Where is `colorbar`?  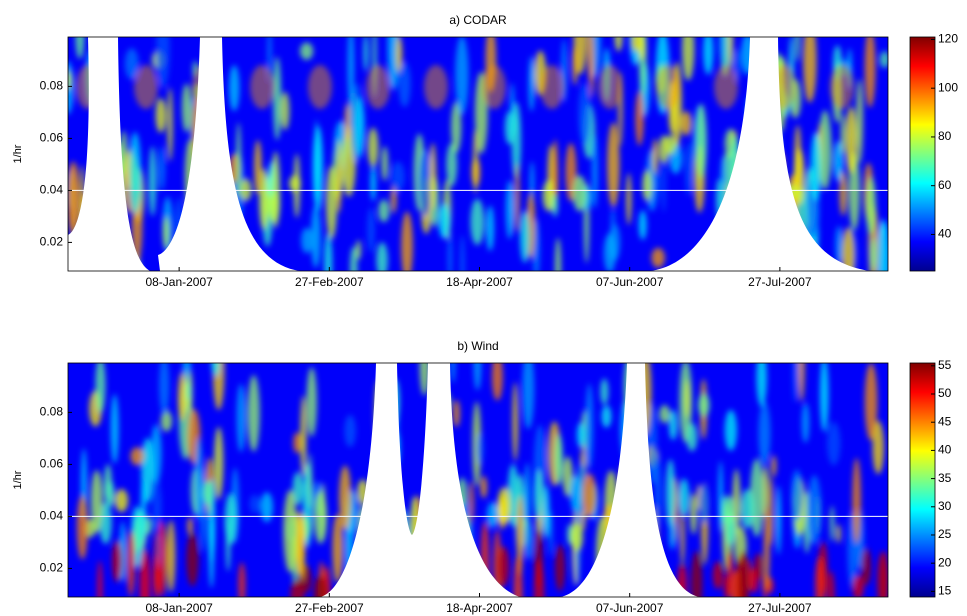 colorbar is located at coordinates (922, 480).